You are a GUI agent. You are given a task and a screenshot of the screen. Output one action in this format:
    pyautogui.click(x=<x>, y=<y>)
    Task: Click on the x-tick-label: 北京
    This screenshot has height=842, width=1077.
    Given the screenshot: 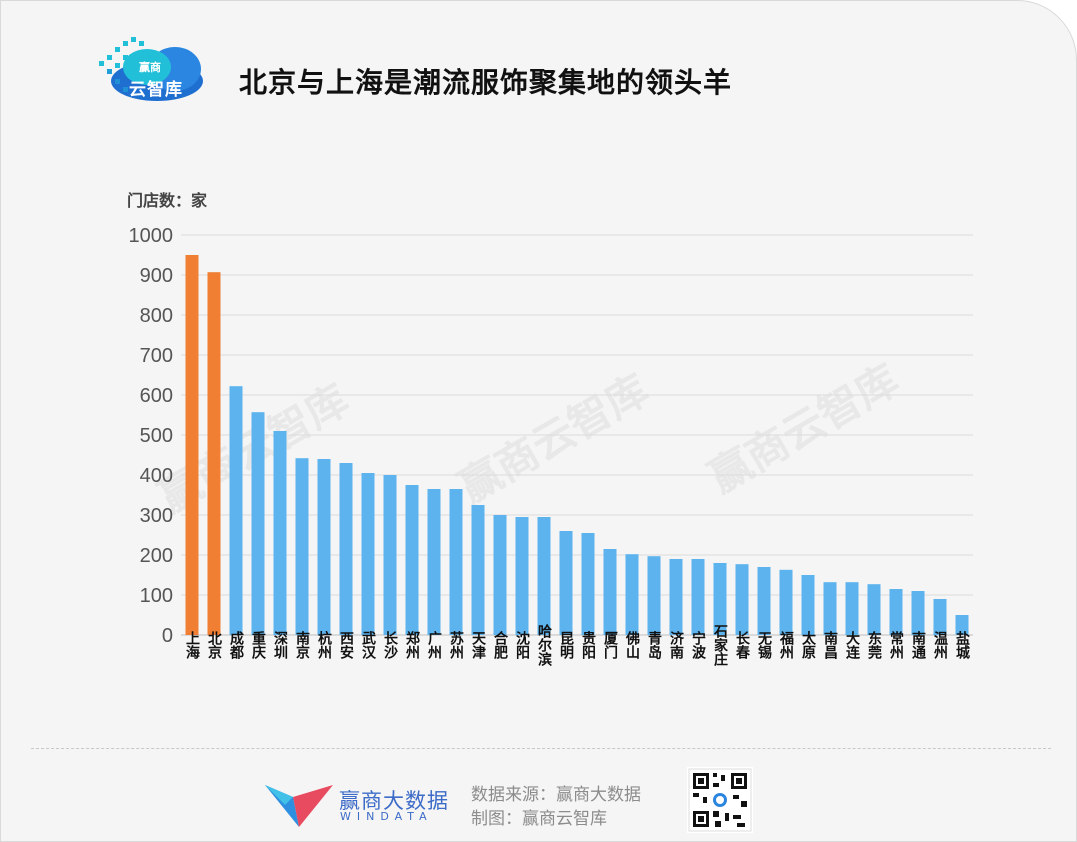 What is the action you would take?
    pyautogui.click(x=214, y=645)
    